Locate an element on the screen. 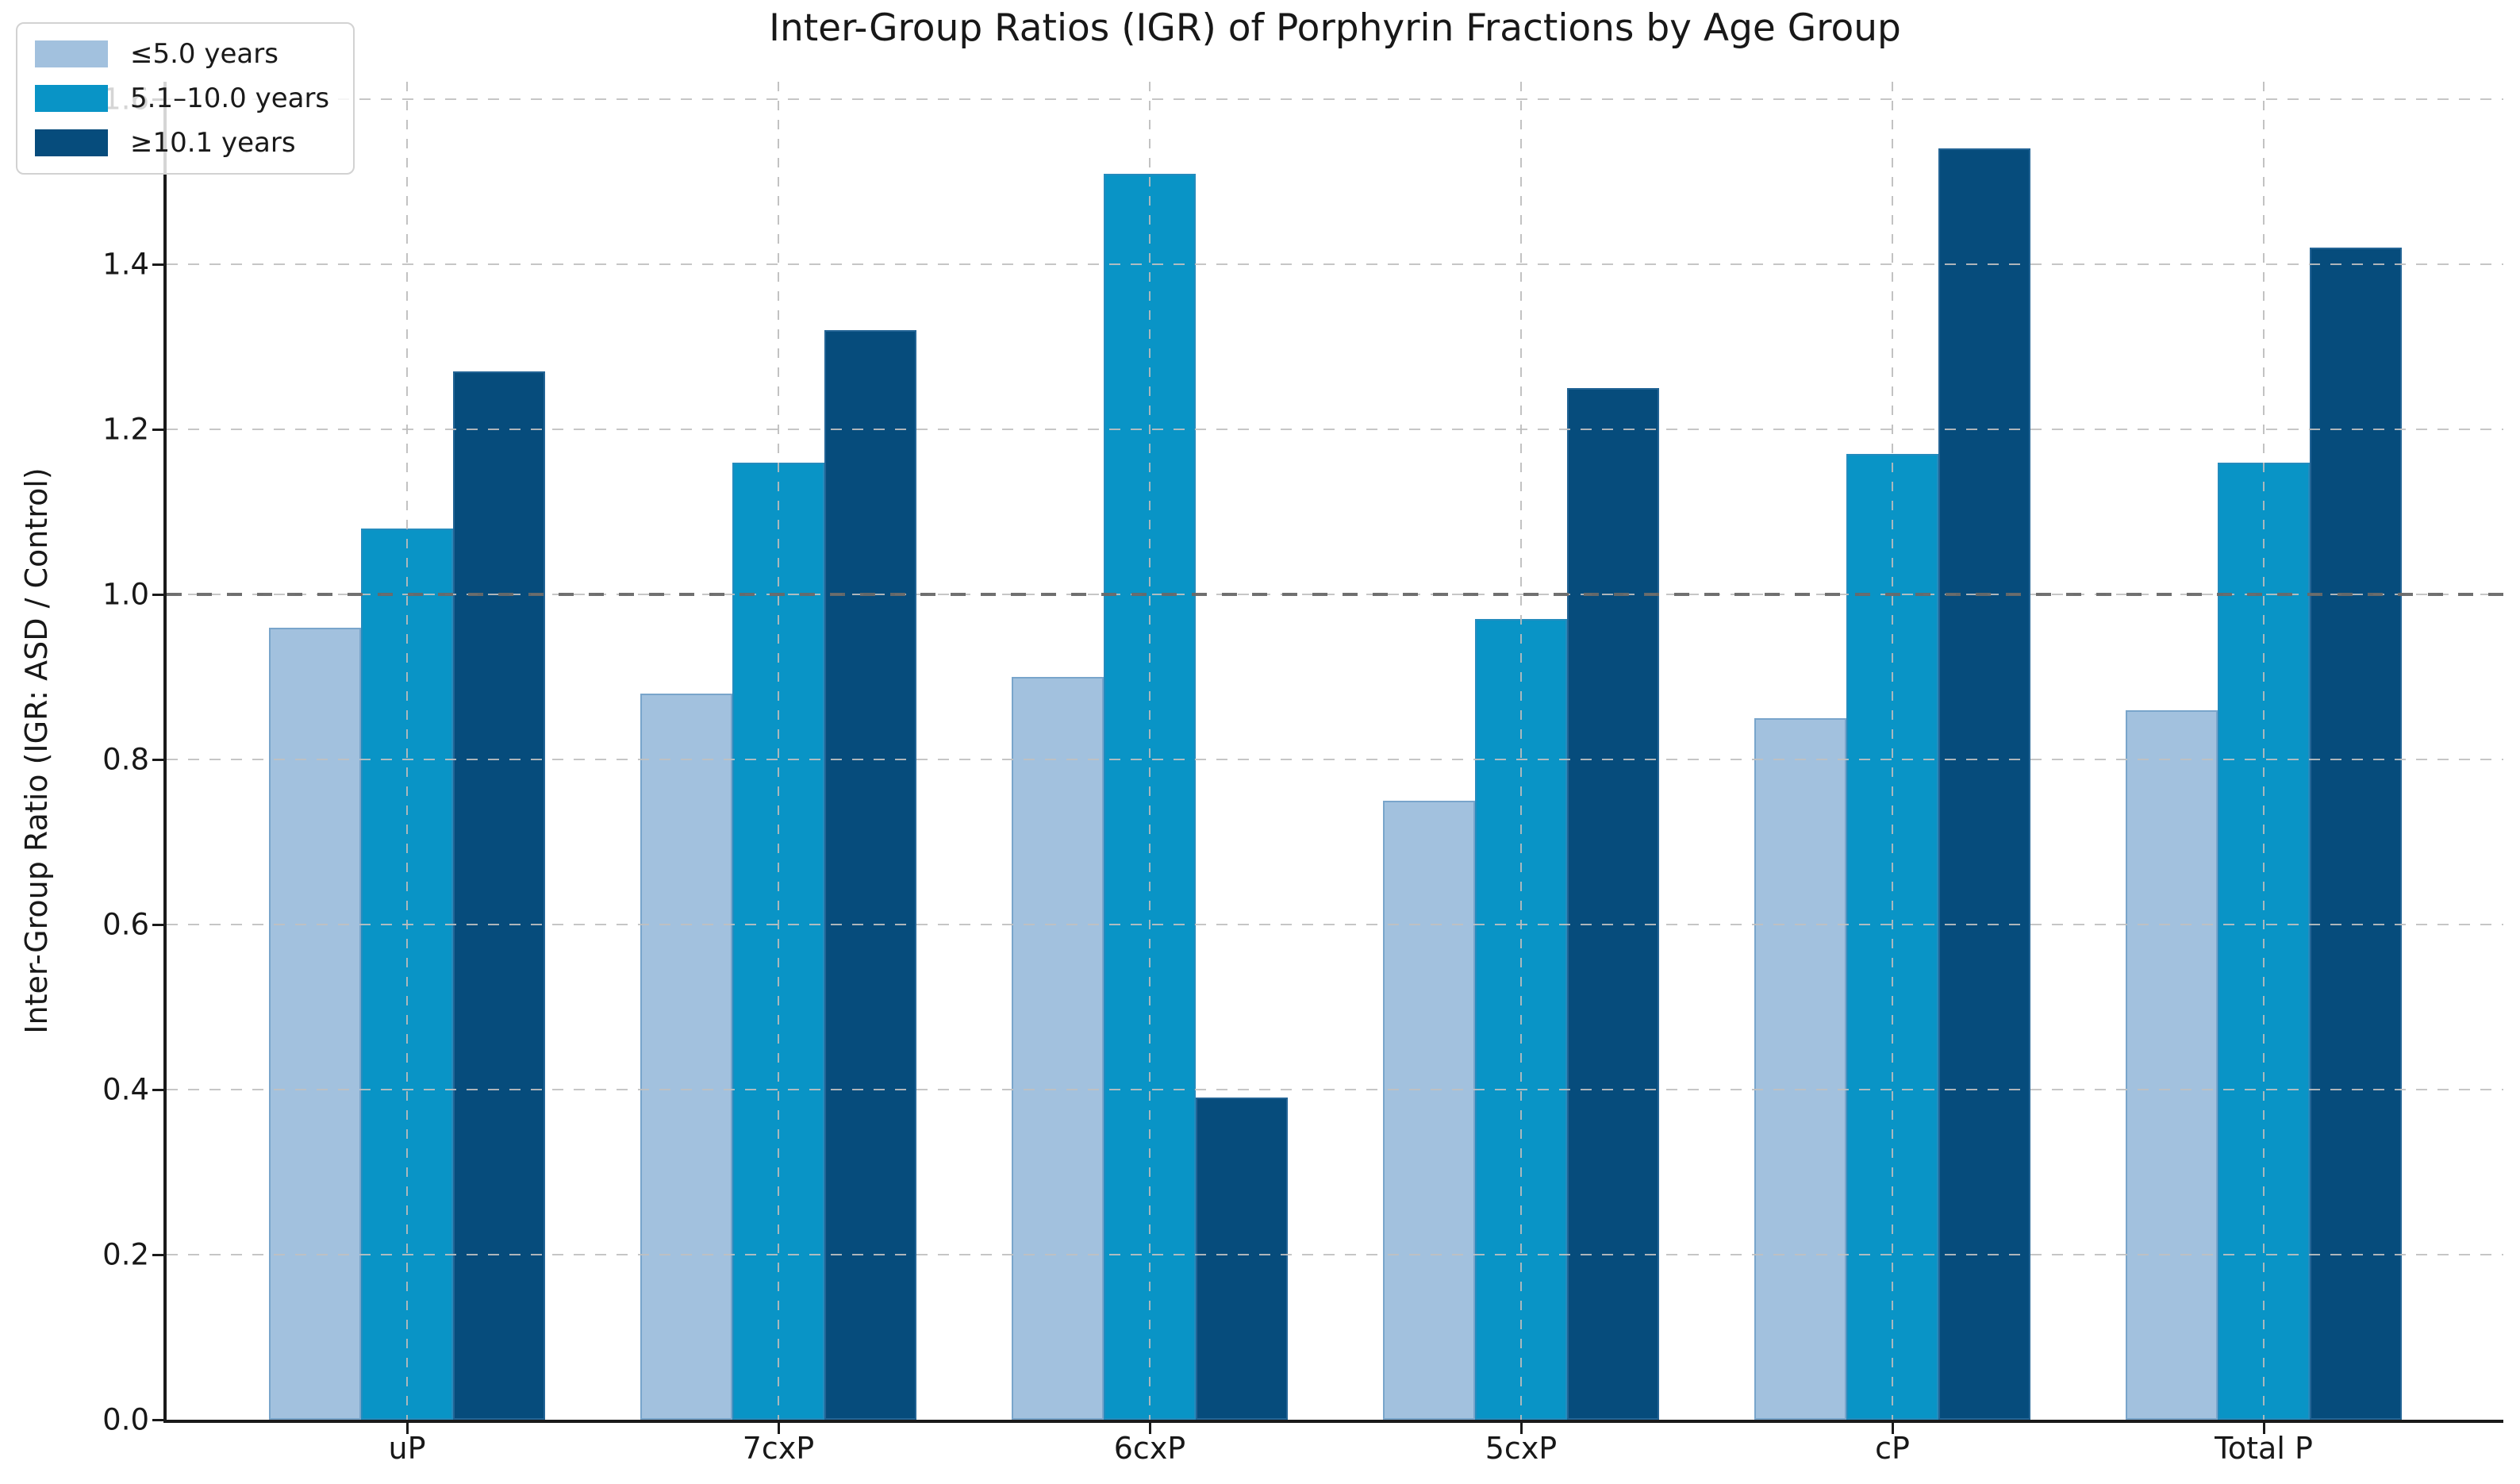  legend-row-1: 5.1–10.0 years is located at coordinates (182, 98).